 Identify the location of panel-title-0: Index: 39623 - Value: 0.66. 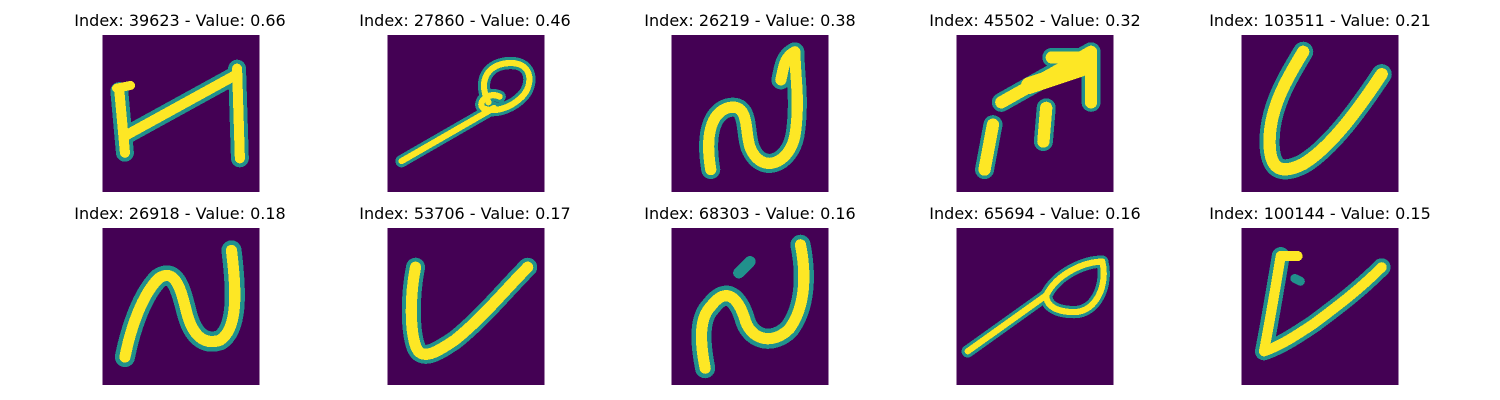
(180, 20).